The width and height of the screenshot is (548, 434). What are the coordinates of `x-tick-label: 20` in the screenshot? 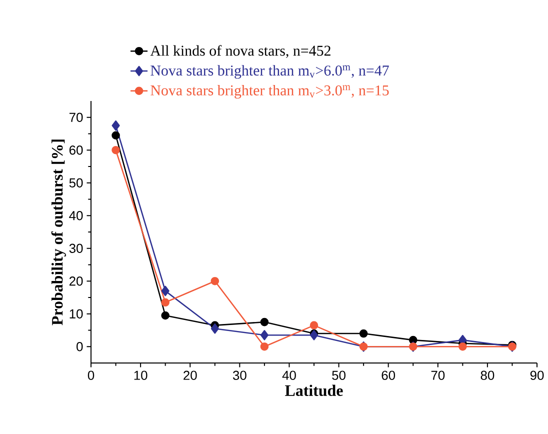 It's located at (190, 375).